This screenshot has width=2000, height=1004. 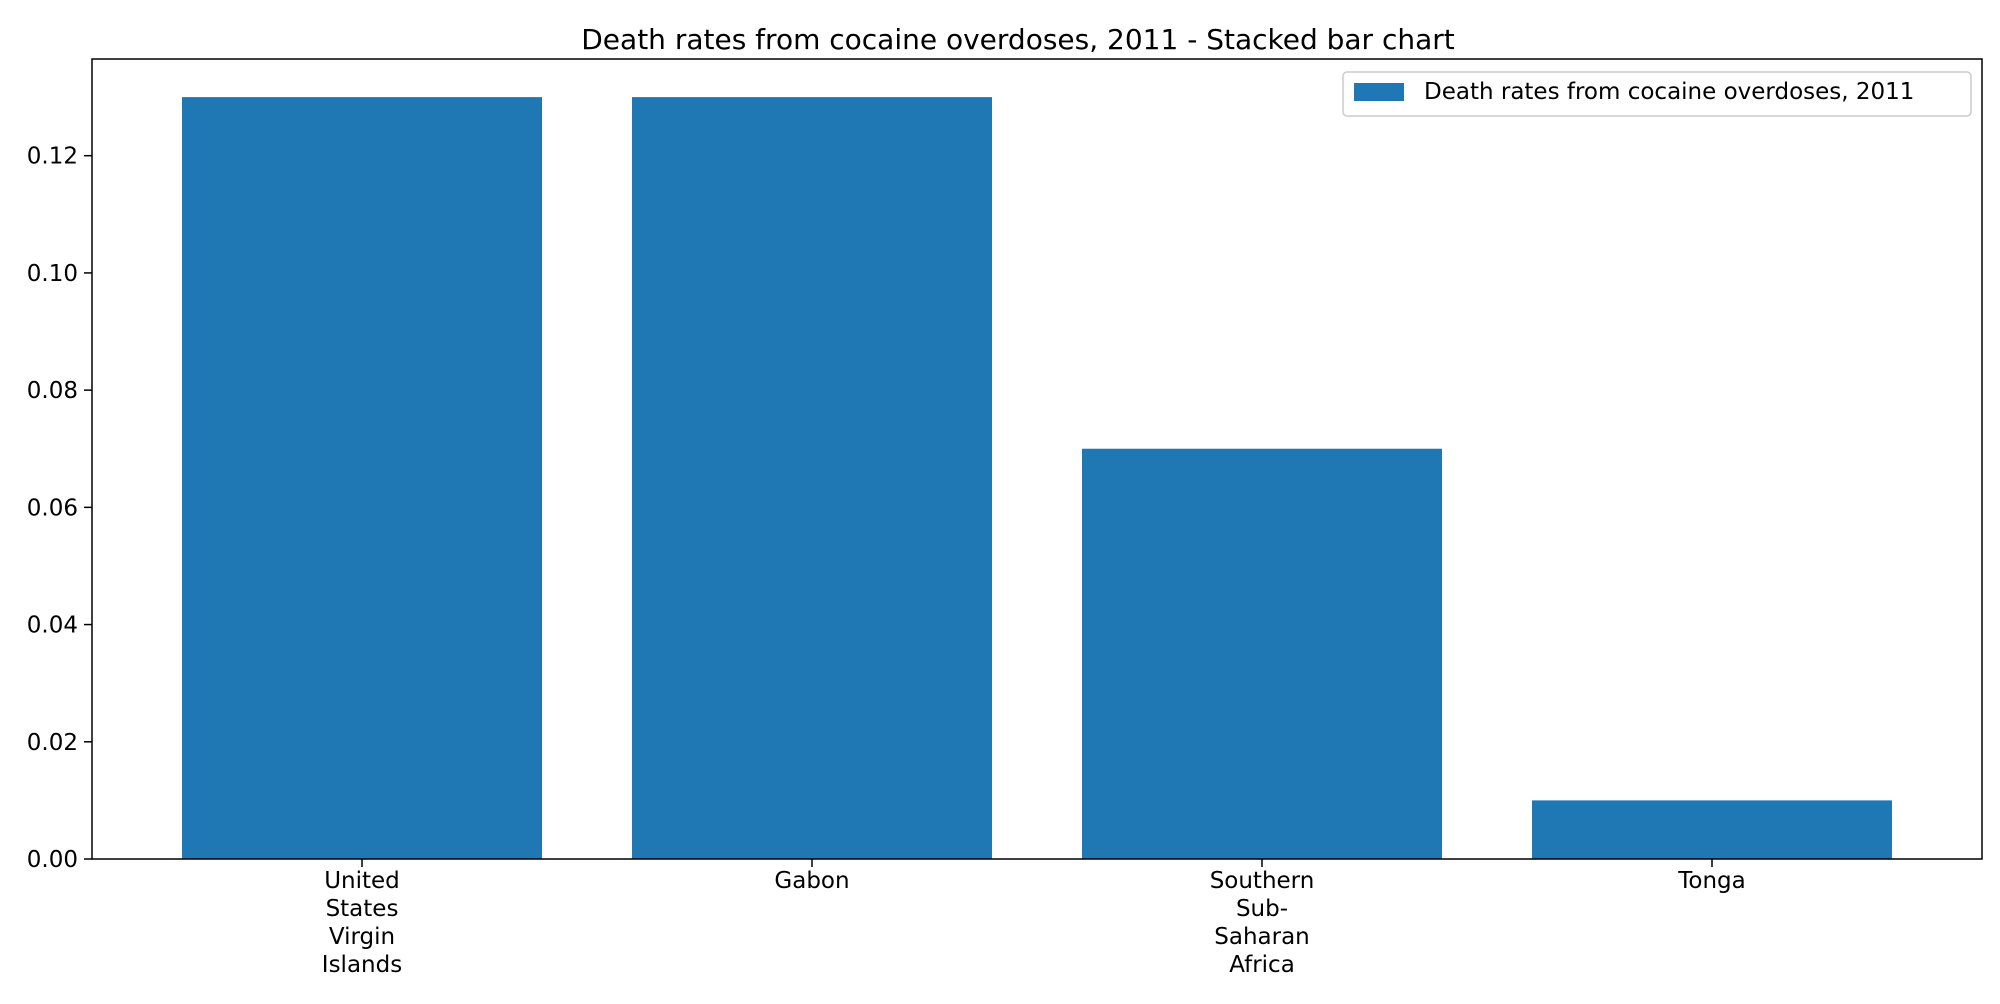 I want to click on x-tick-label-line: Islands, so click(x=362, y=965).